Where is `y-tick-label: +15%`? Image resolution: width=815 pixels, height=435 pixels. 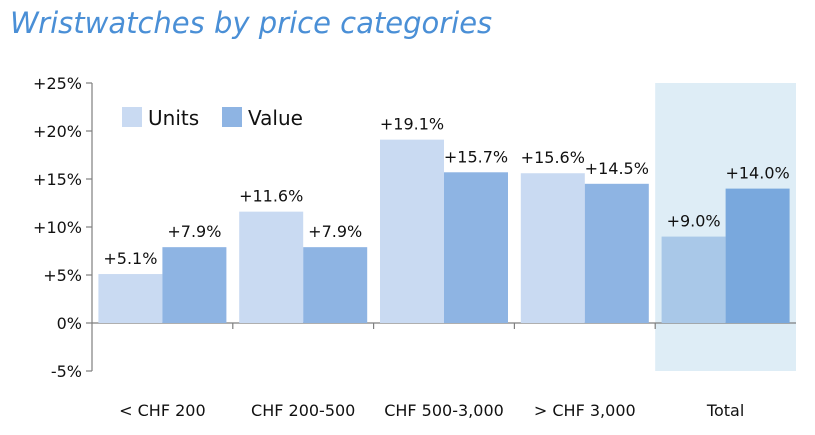
y-tick-label: +15% is located at coordinates (57, 179).